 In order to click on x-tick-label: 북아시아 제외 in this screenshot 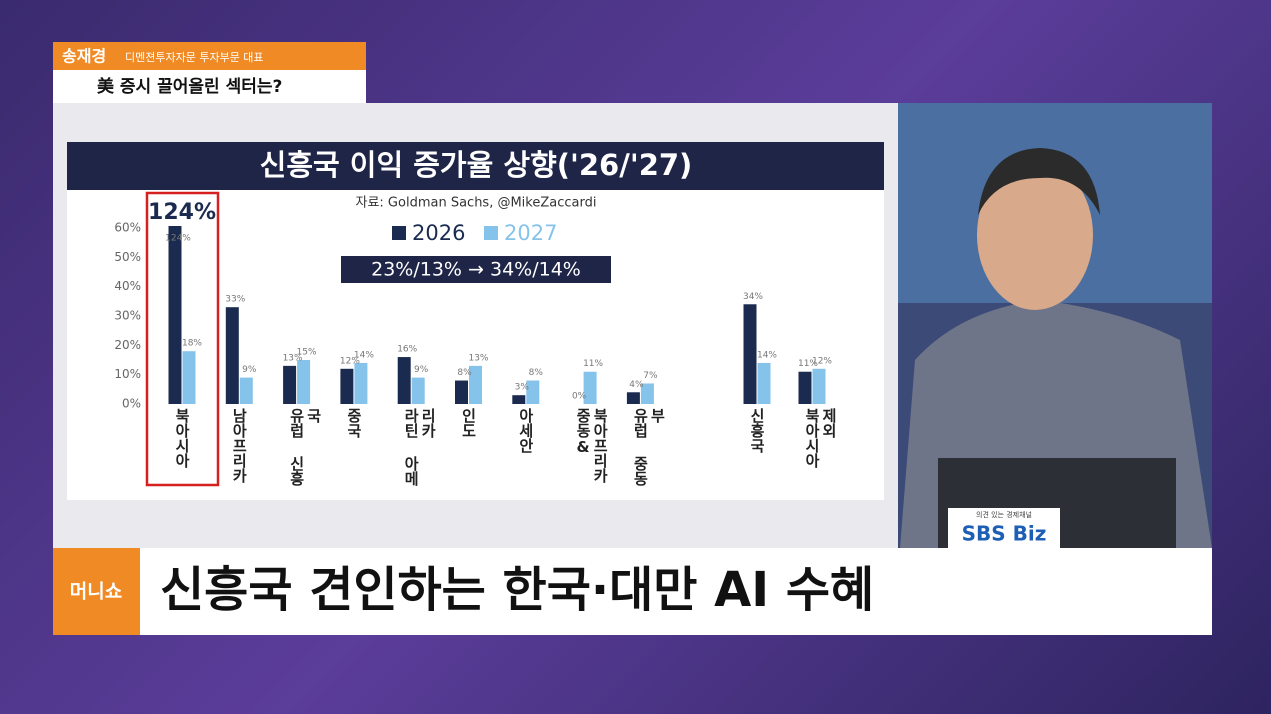, I will do `click(820, 438)`.